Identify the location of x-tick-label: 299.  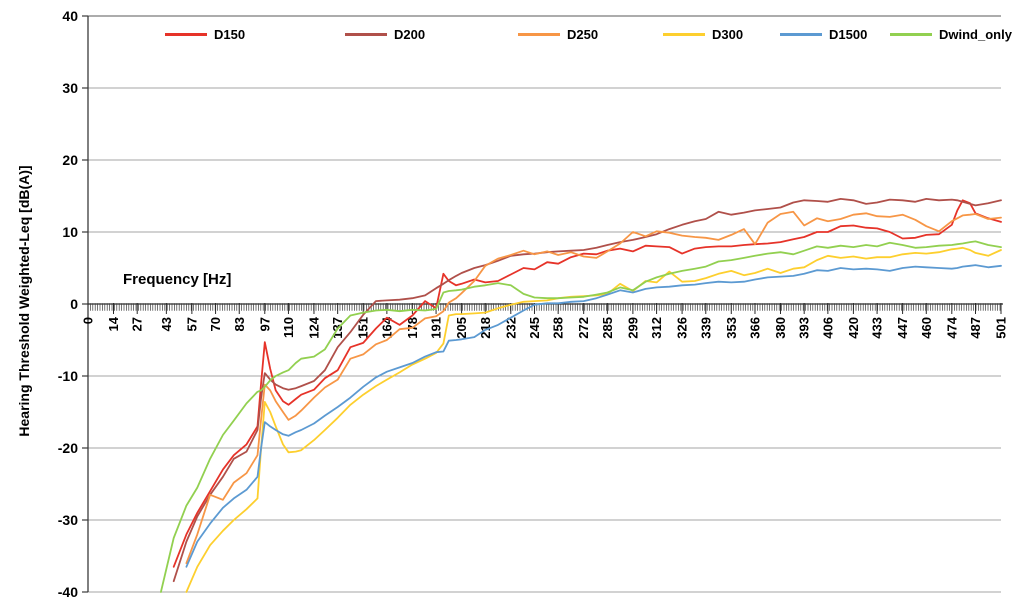
(632, 328).